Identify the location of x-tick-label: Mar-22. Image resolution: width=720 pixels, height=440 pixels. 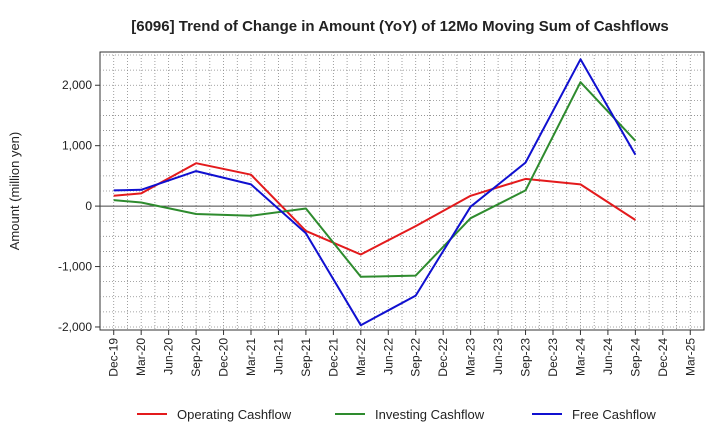
(361, 357).